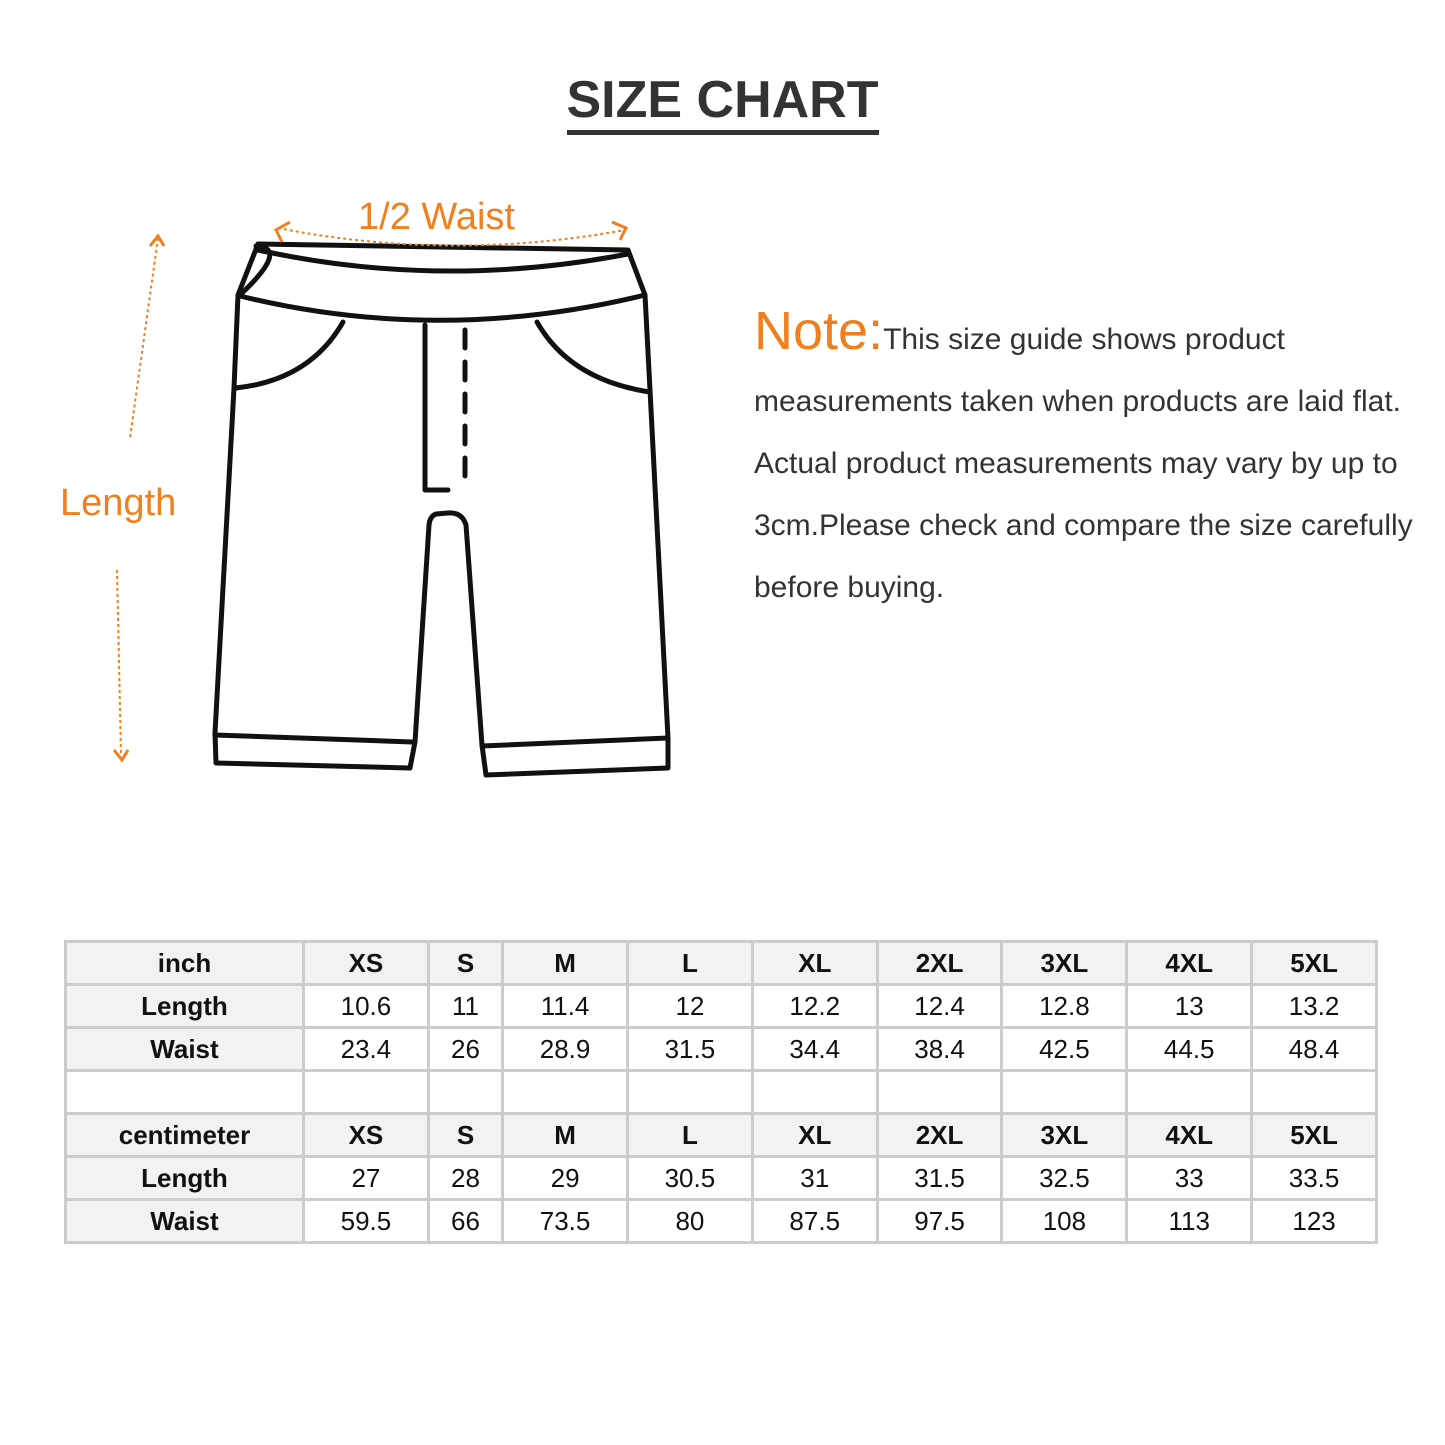  What do you see at coordinates (366, 1221) in the screenshot?
I see `table-cell: 59.5` at bounding box center [366, 1221].